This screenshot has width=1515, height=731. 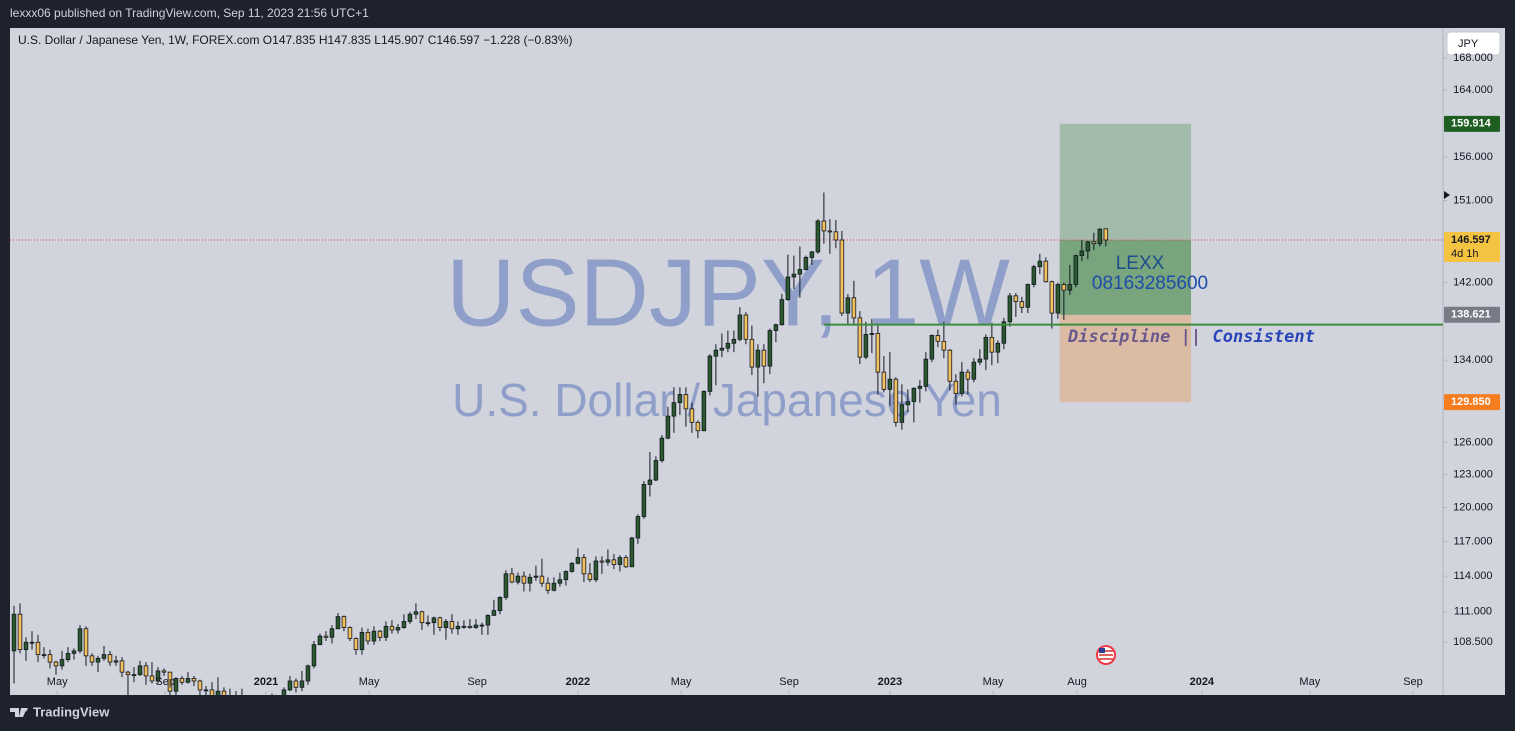 What do you see at coordinates (71, 711) in the screenshot?
I see `footer-brand: TradingView` at bounding box center [71, 711].